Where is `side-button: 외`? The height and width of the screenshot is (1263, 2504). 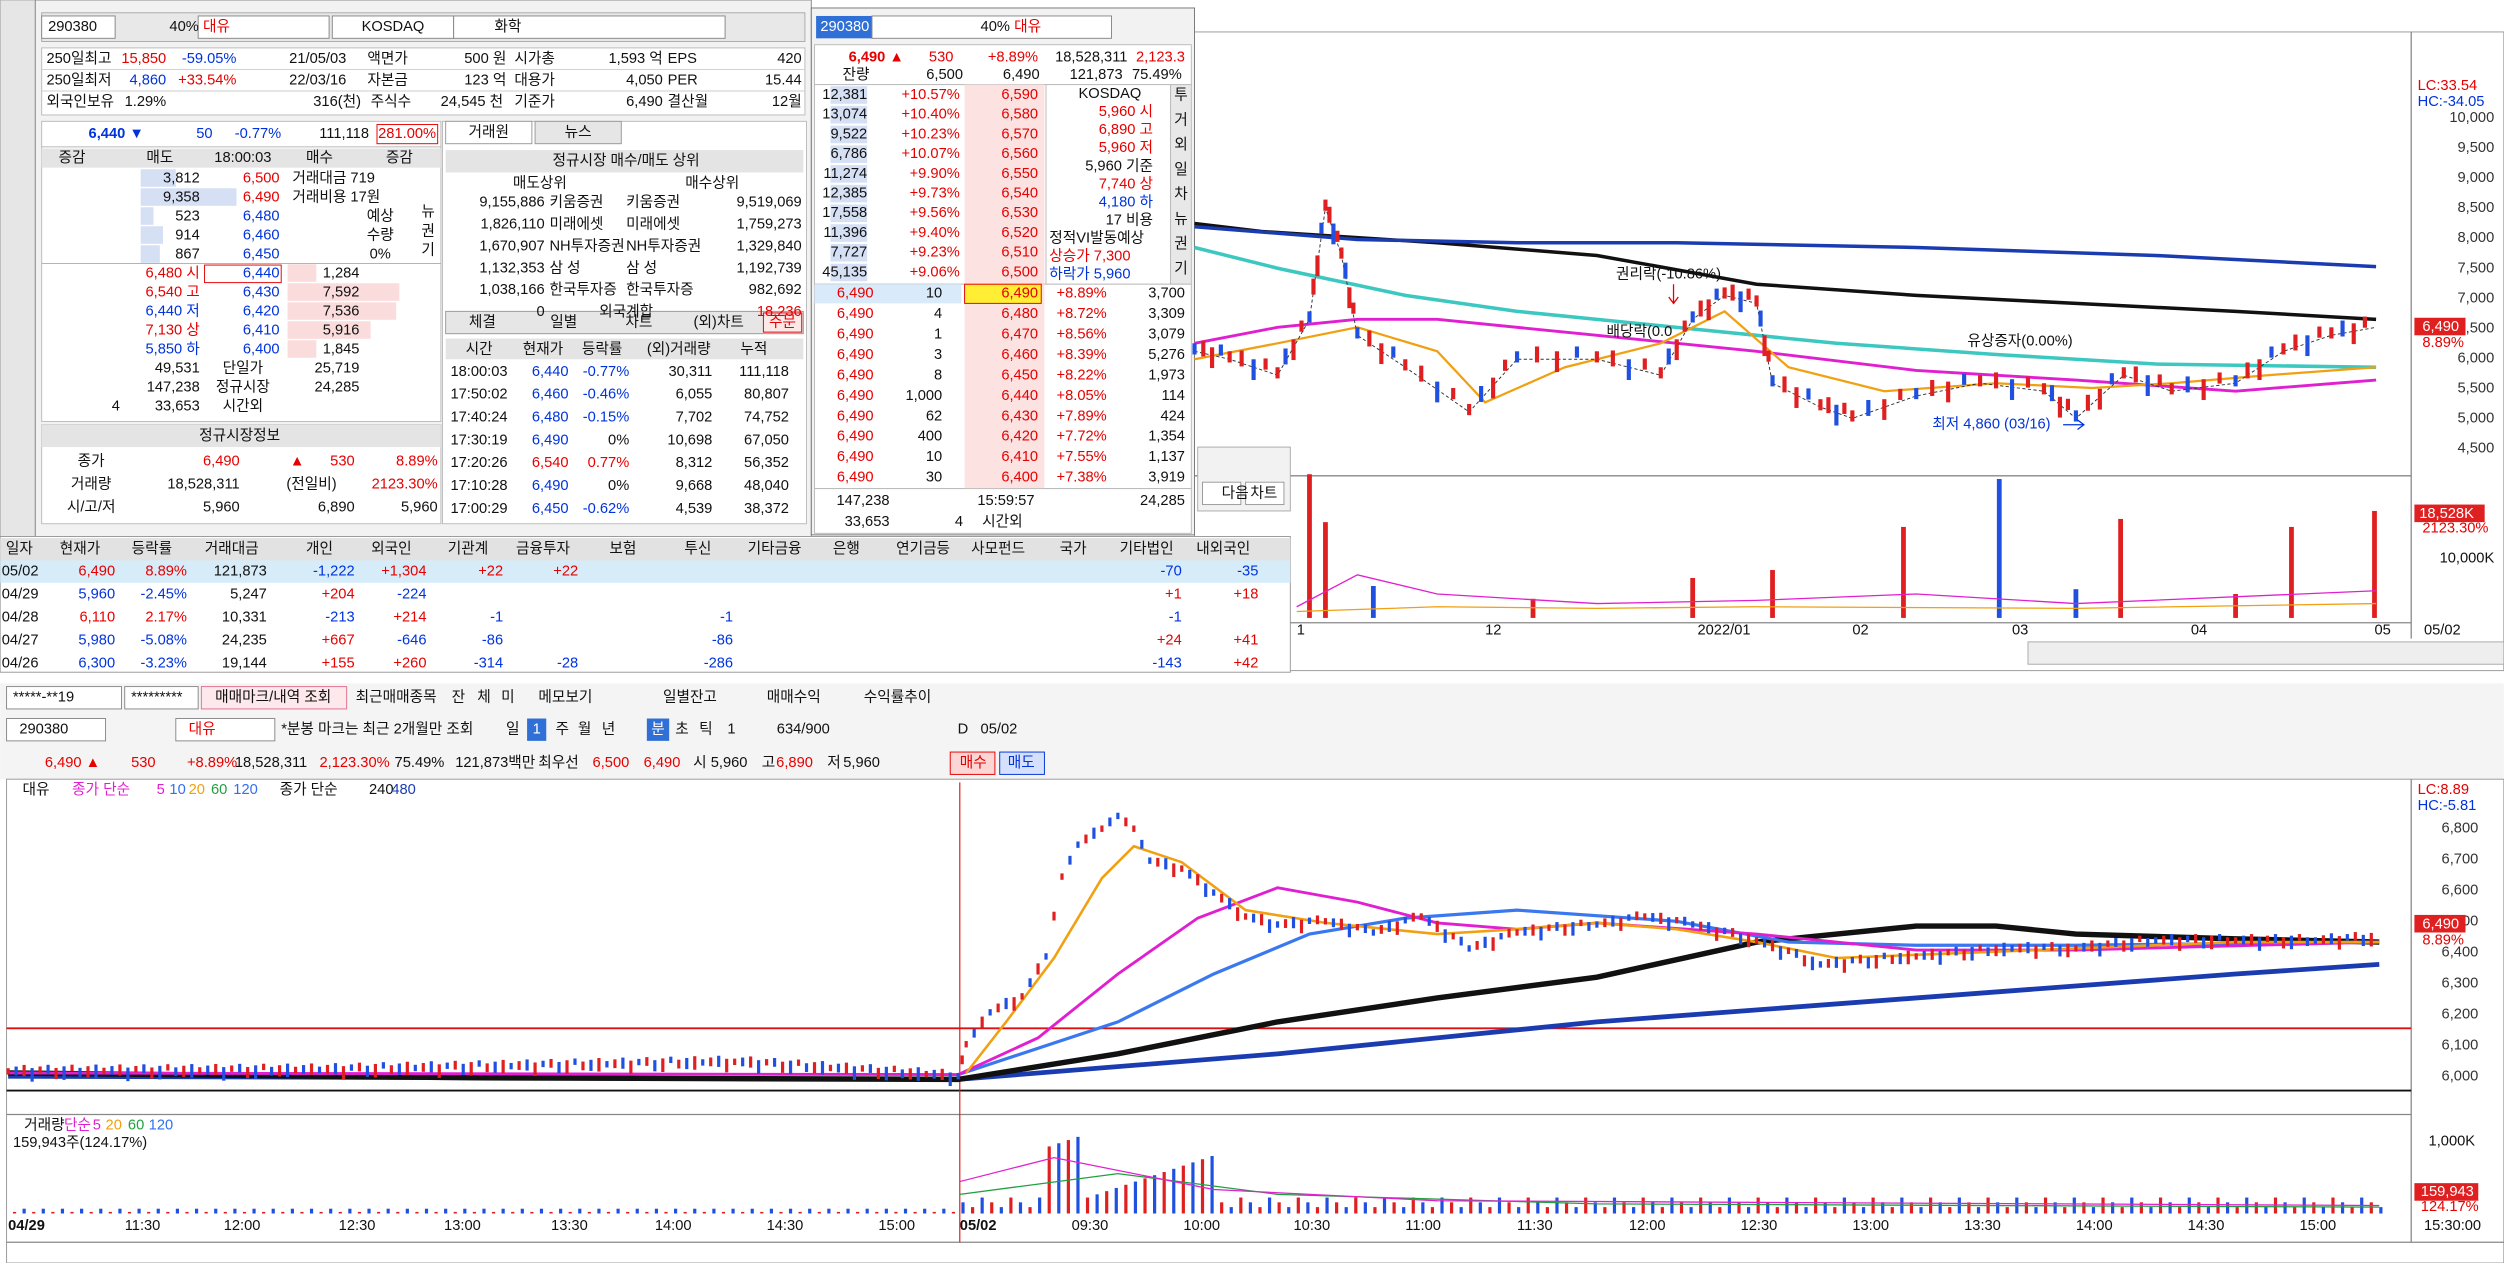 side-button: 외 is located at coordinates (1181, 144).